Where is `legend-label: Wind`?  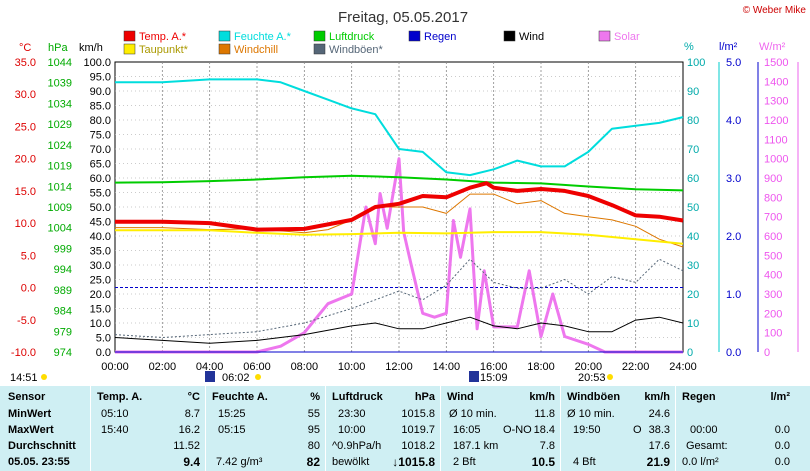
legend-label: Wind is located at coordinates (531, 37).